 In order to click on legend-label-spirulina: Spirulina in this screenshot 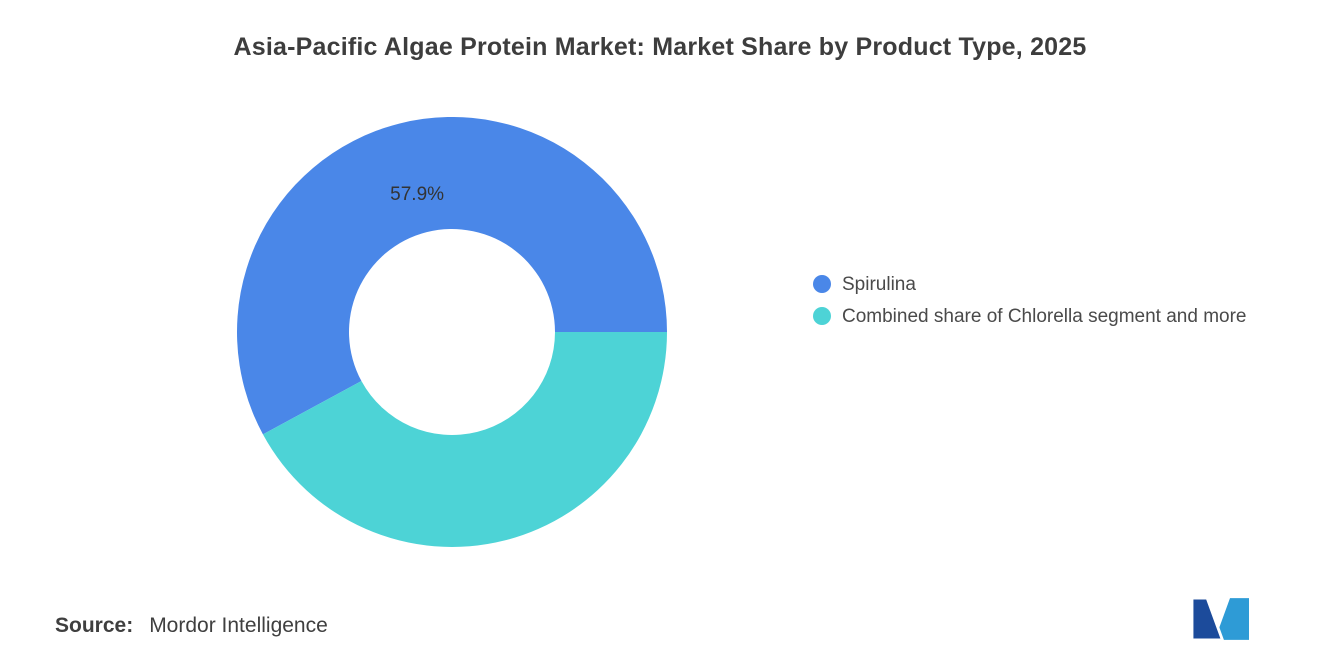, I will do `click(879, 284)`.